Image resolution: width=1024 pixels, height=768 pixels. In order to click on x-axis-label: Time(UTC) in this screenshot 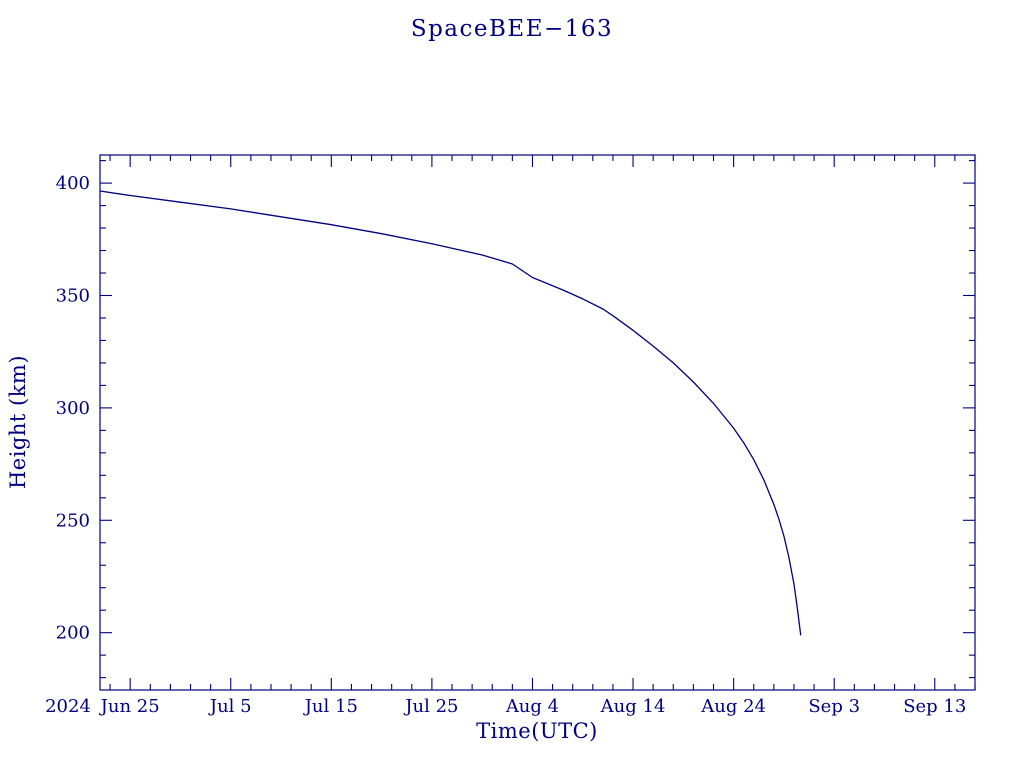, I will do `click(537, 731)`.